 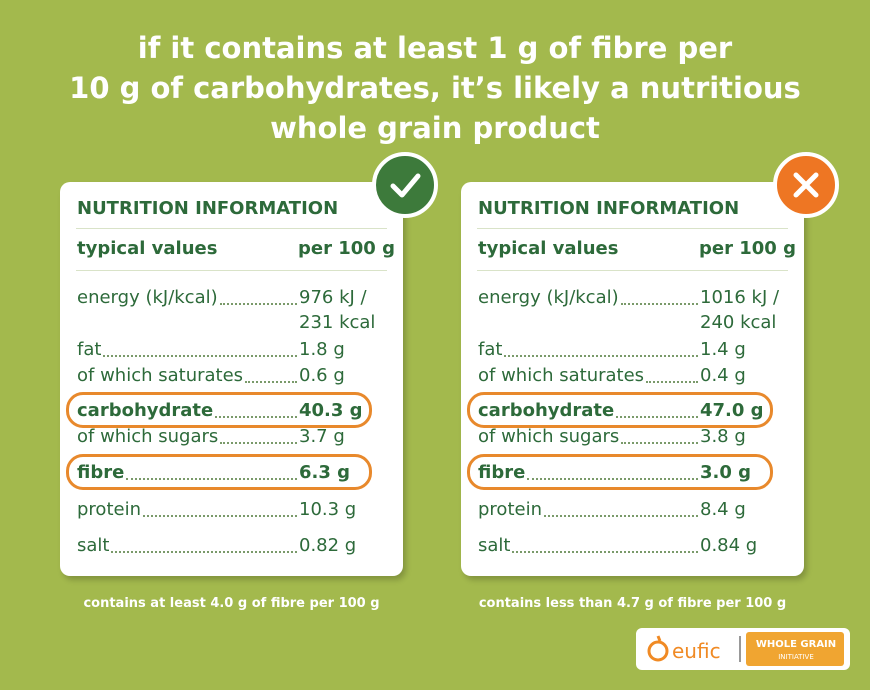 What do you see at coordinates (745, 649) in the screenshot?
I see `logo-art: eufic WHOLE GRAIN INITIATIVE` at bounding box center [745, 649].